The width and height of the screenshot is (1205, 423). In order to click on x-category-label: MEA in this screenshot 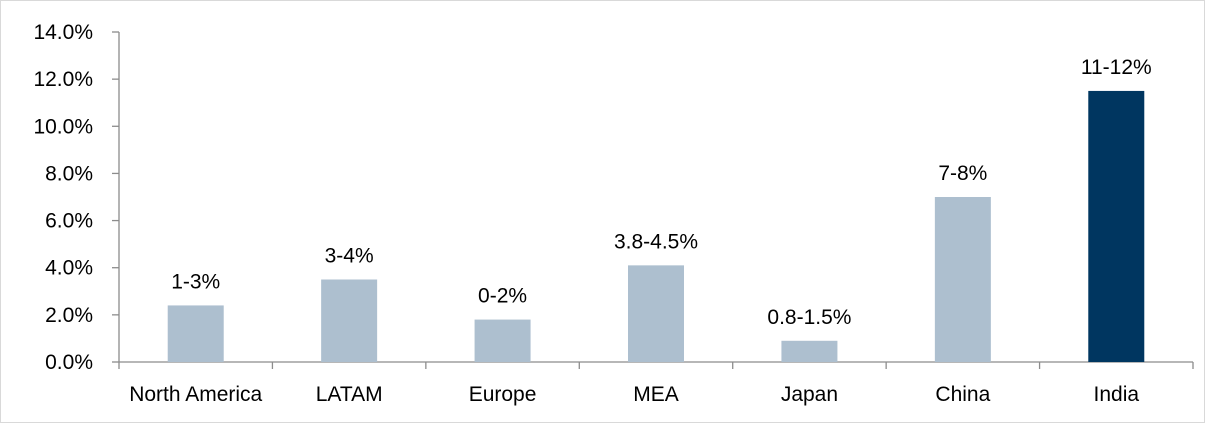, I will do `click(656, 394)`.